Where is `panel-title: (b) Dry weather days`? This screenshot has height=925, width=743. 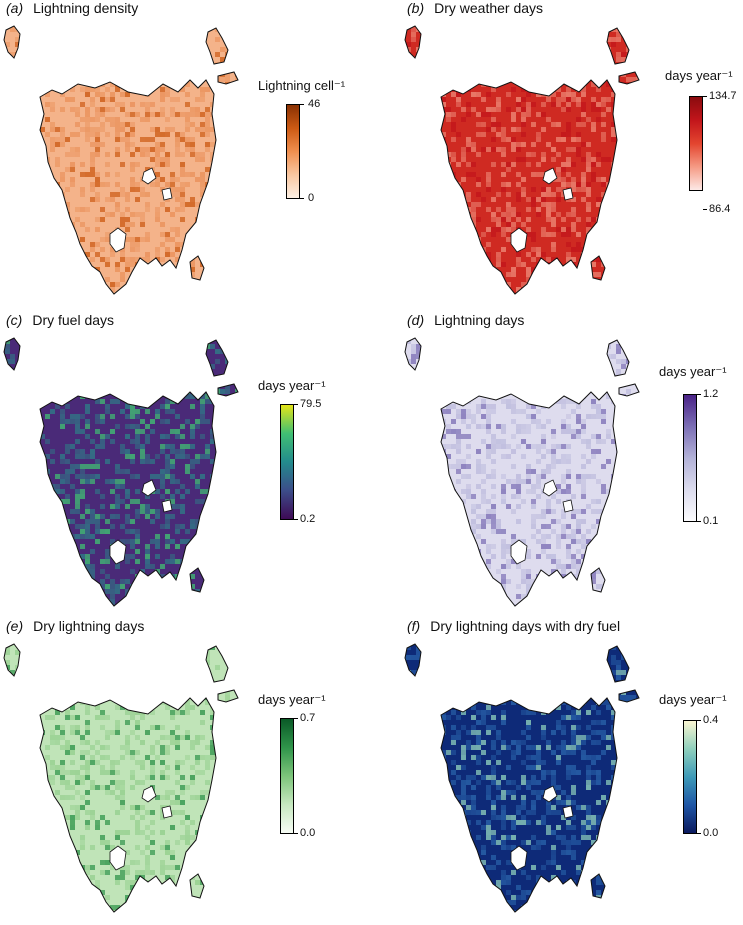 panel-title: (b) Dry weather days is located at coordinates (475, 8).